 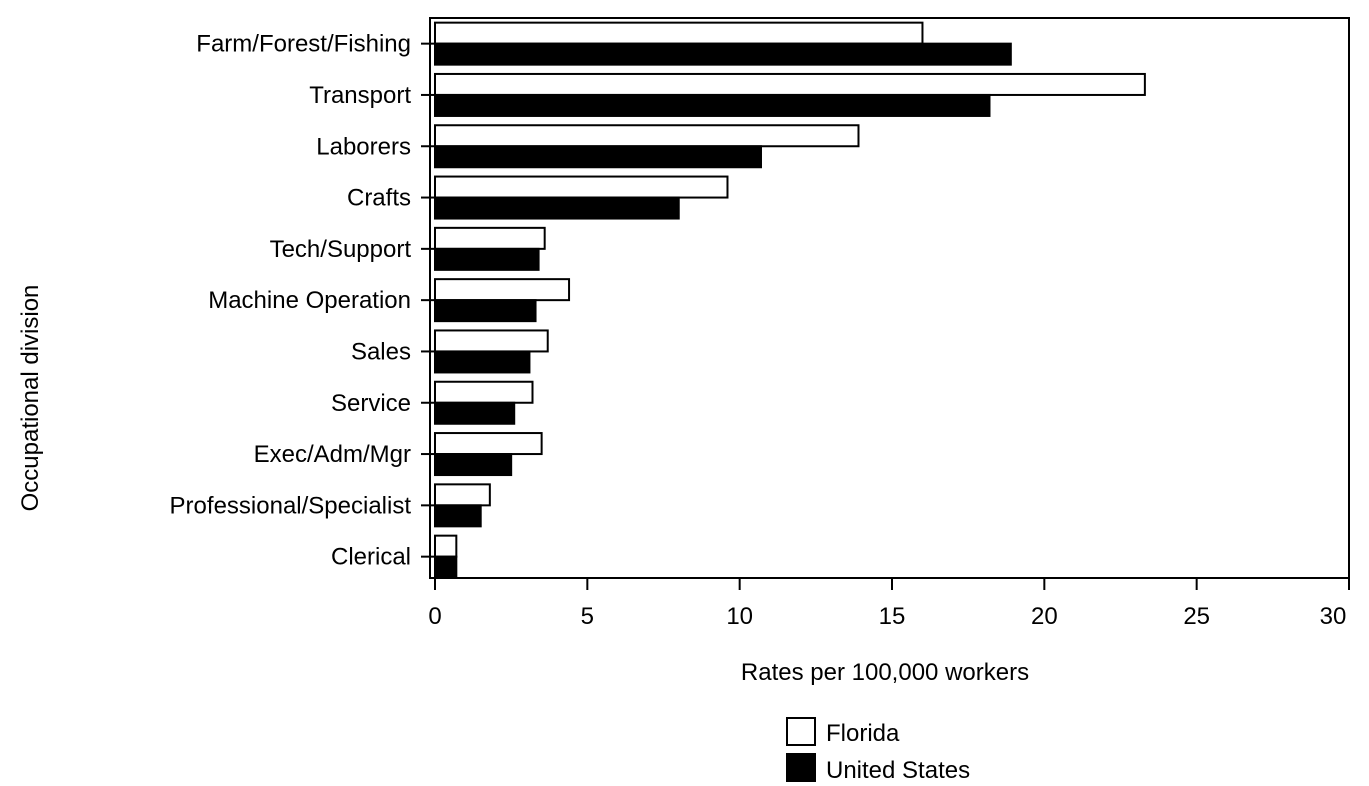 I want to click on bar-united-states-service, so click(x=475, y=413).